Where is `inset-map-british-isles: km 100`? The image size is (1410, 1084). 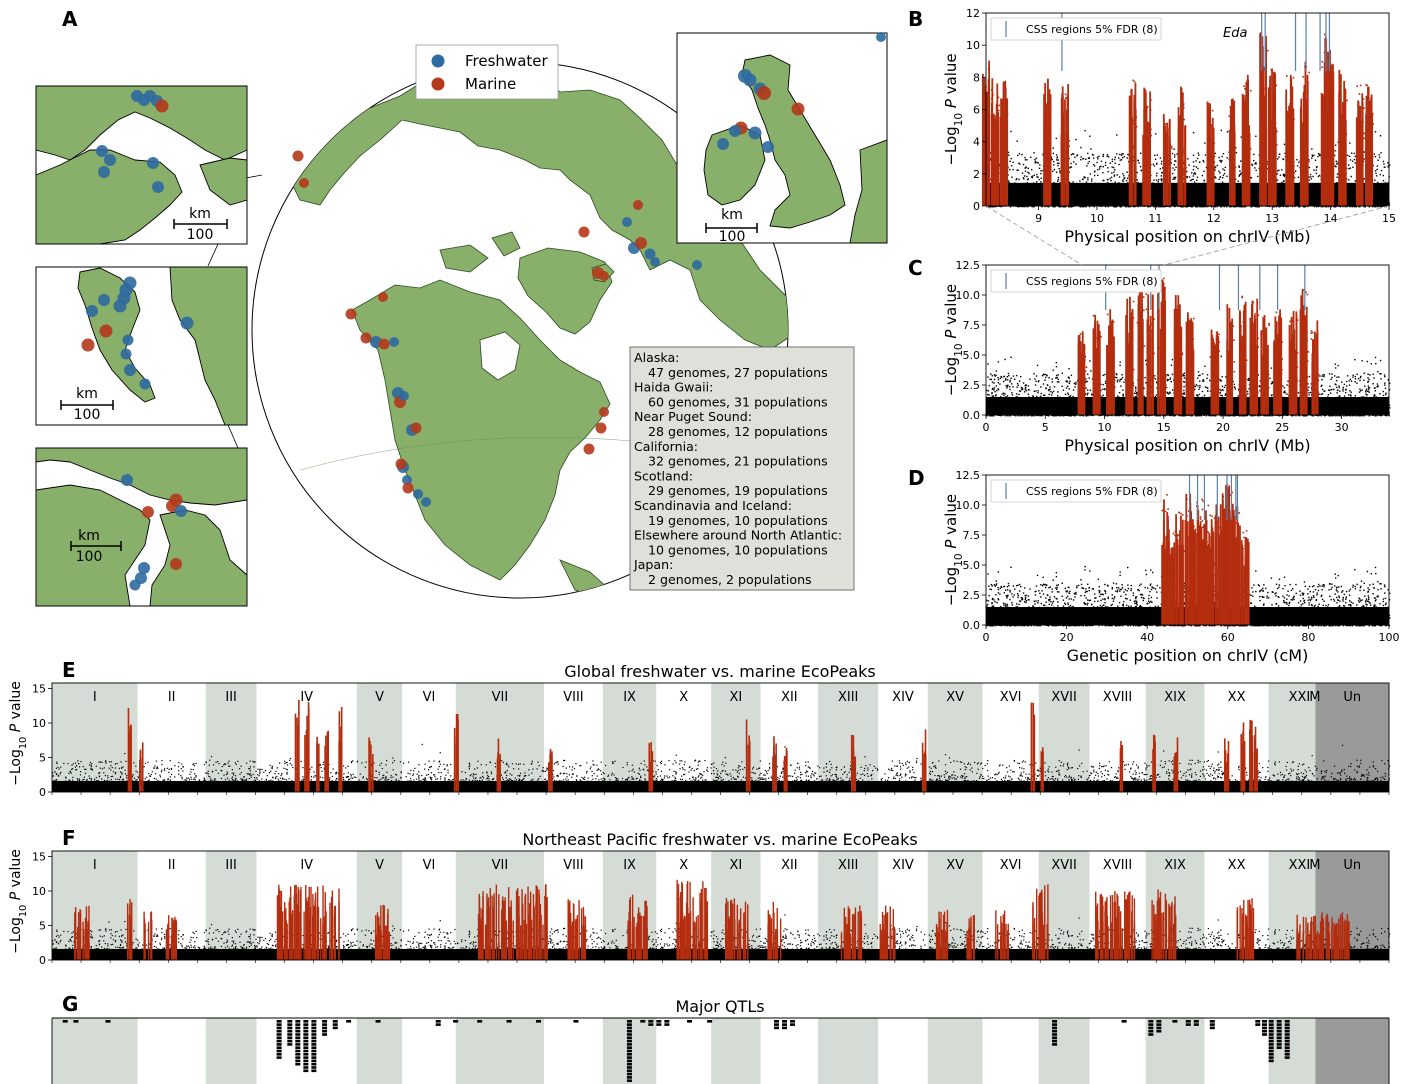 inset-map-british-isles: km 100 is located at coordinates (782, 138).